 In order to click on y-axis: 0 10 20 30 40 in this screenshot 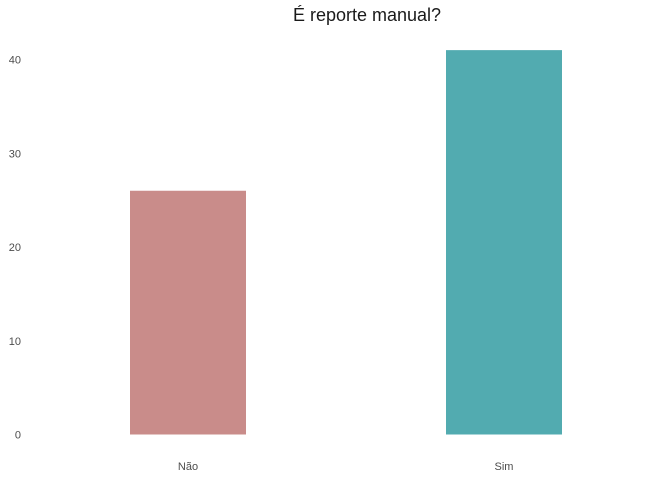, I will do `click(15, 248)`.